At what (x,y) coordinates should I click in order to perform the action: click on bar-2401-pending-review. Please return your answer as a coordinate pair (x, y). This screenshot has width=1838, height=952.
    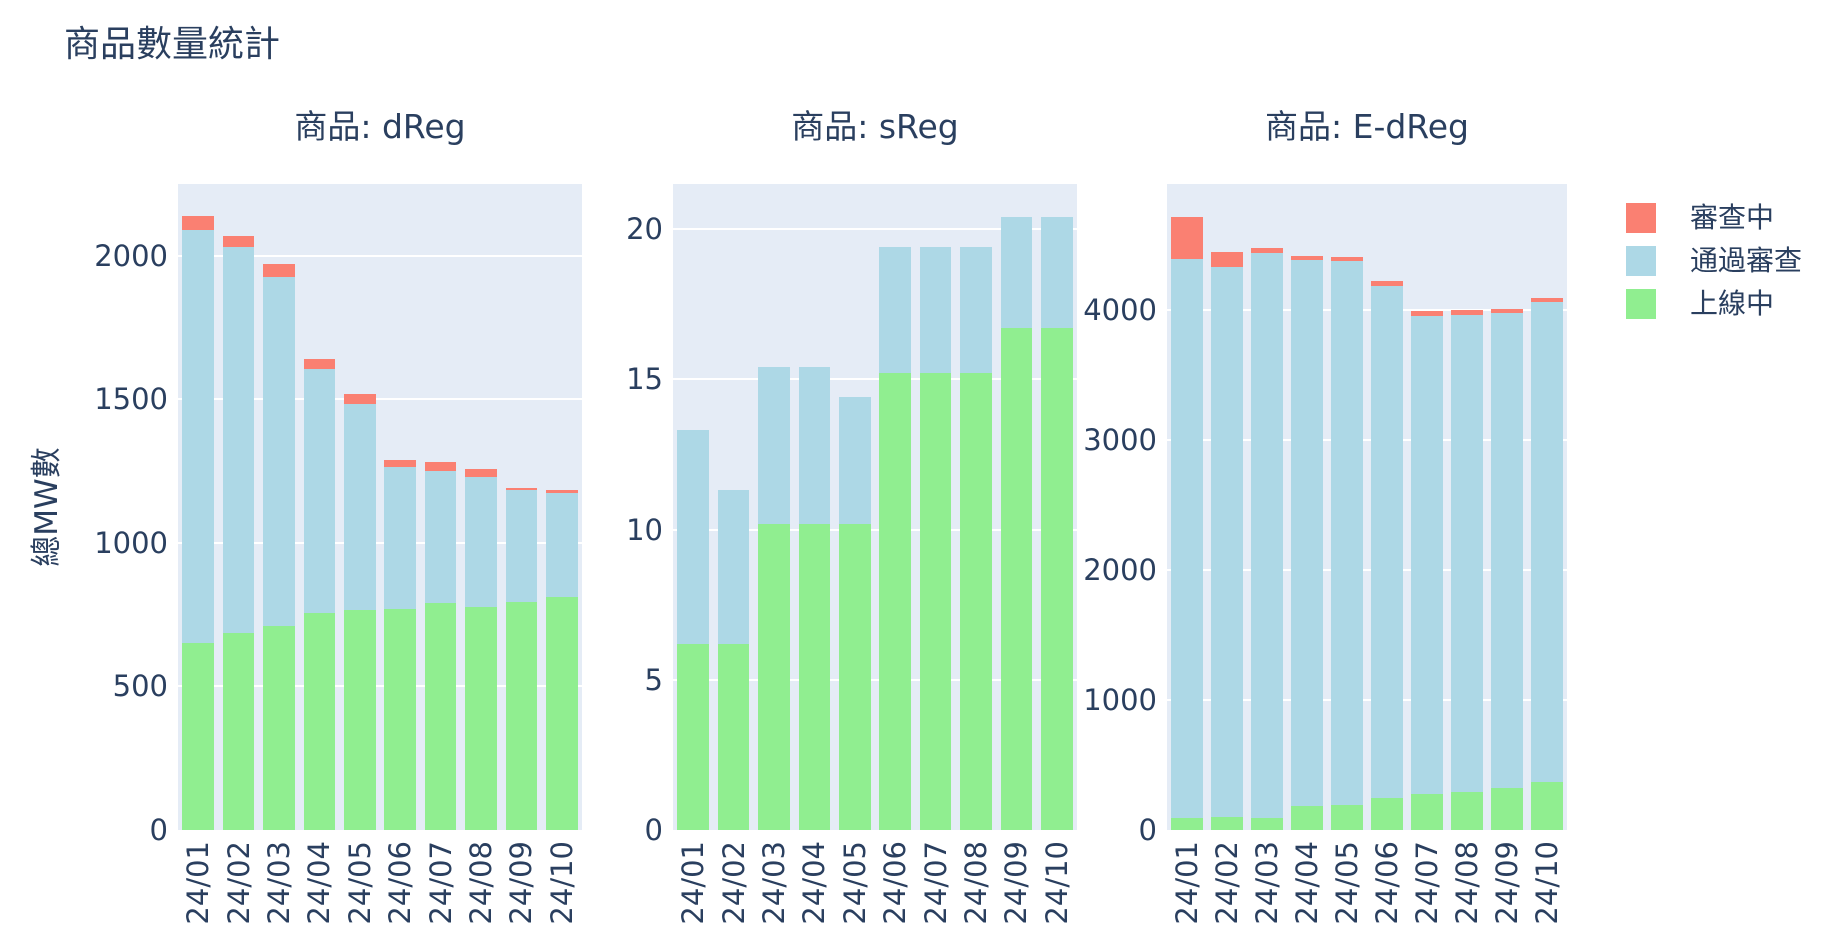
    Looking at the image, I should click on (198, 222).